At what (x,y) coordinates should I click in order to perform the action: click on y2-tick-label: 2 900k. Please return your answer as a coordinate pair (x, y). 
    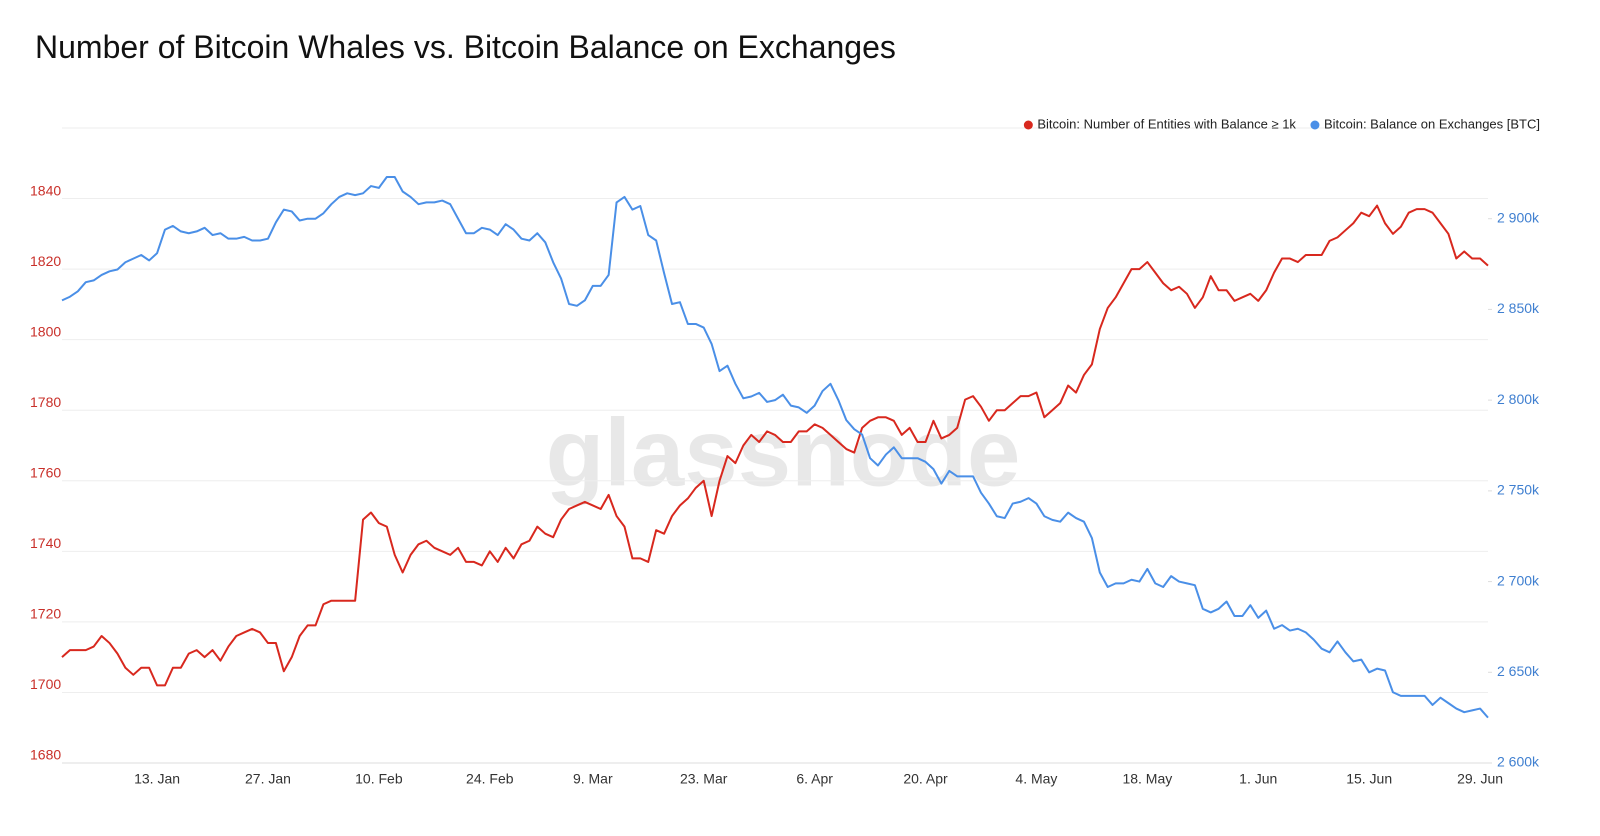
    Looking at the image, I should click on (1518, 217).